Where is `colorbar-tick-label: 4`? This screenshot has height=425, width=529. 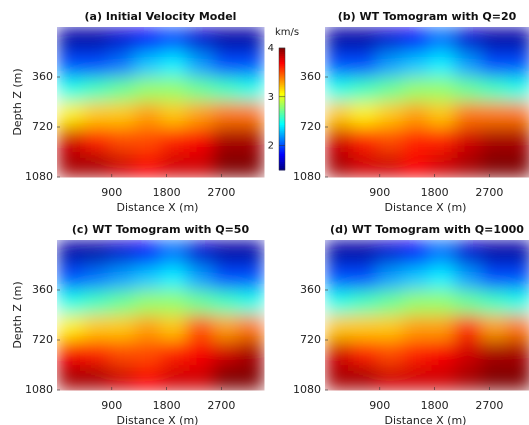
colorbar-tick-label: 4 is located at coordinates (271, 48).